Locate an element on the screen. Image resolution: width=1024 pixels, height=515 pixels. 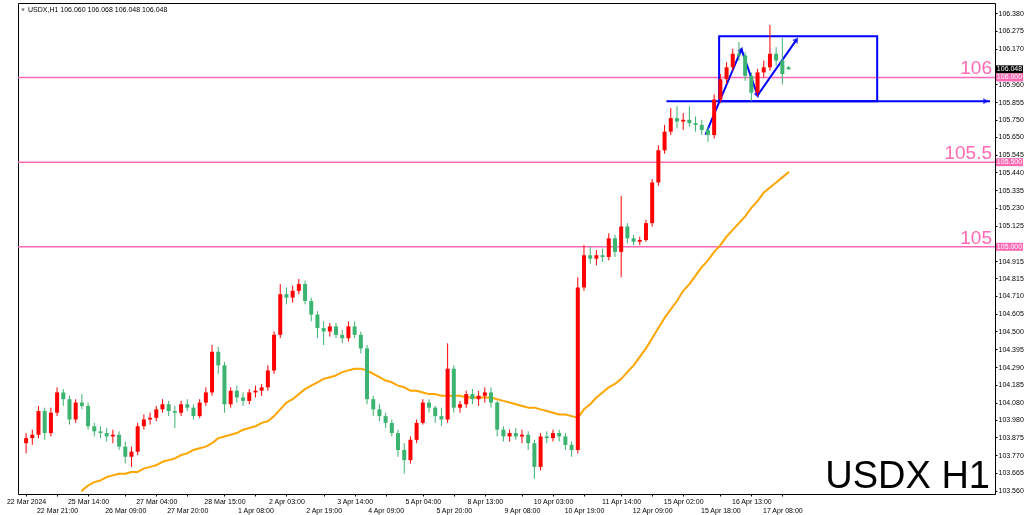
ref-line-label: 106 is located at coordinates (976, 68).